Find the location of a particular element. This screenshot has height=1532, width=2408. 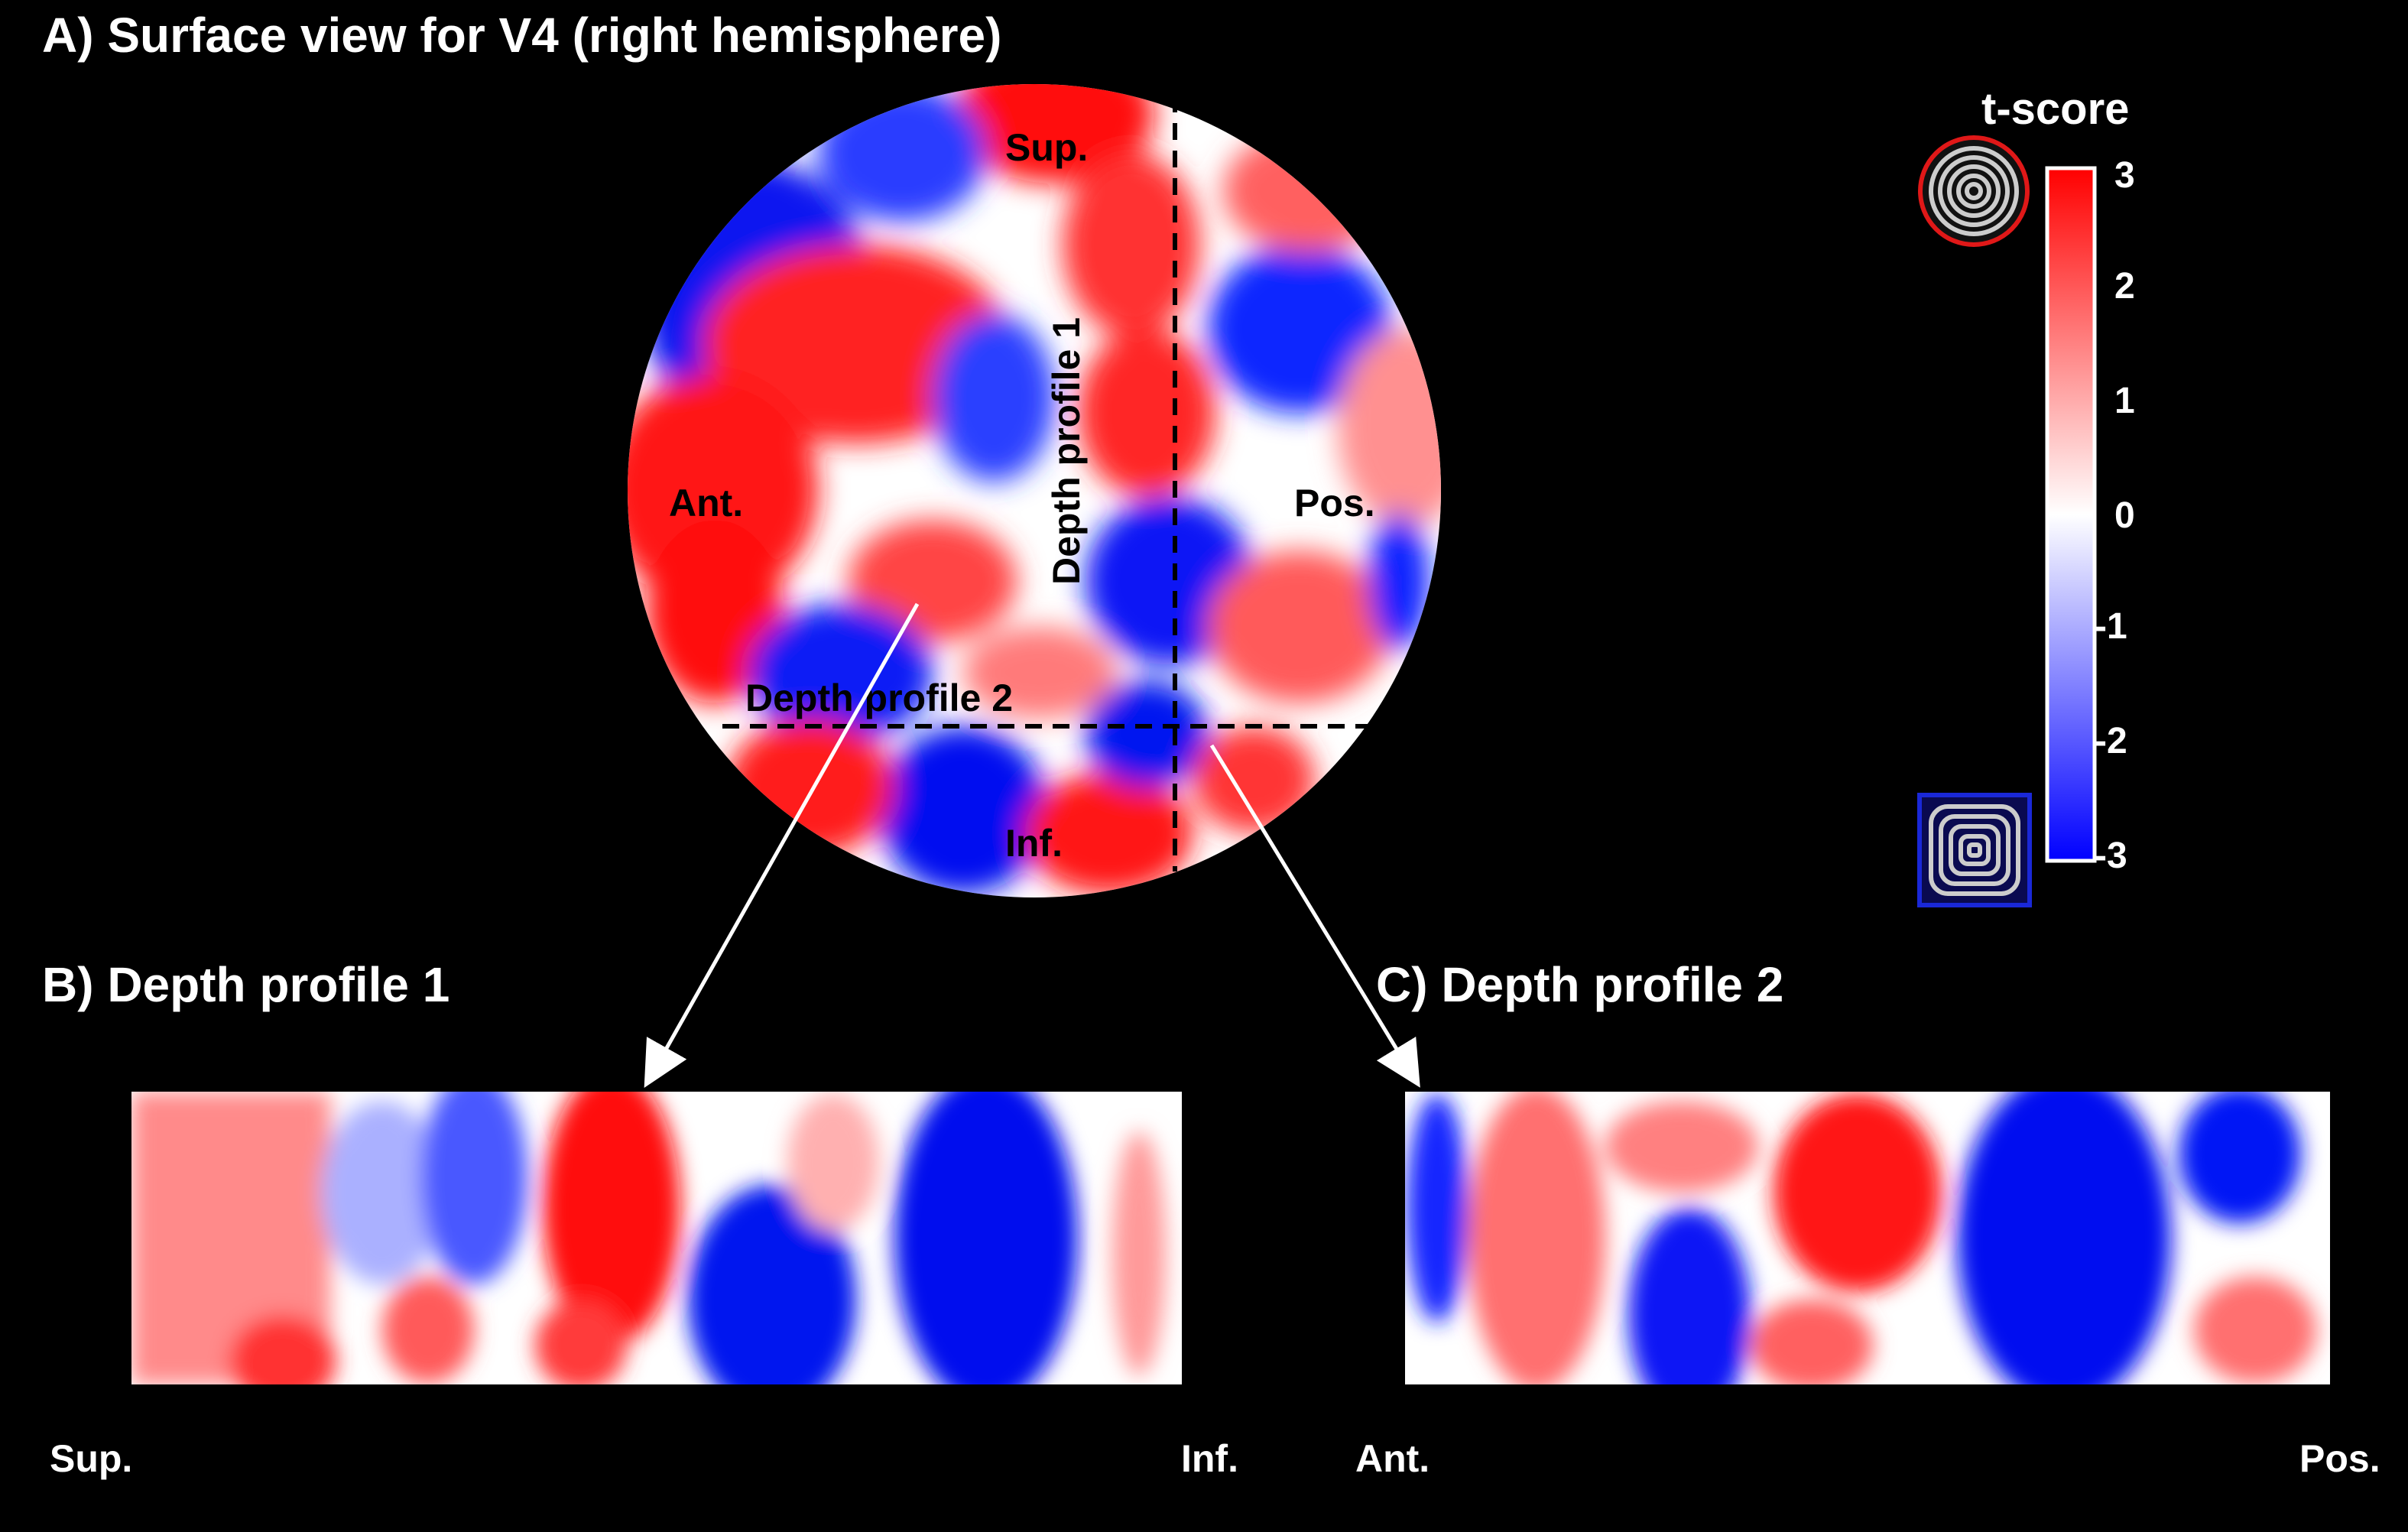

panel-b-title: B) Depth profile 1 is located at coordinates (246, 984).